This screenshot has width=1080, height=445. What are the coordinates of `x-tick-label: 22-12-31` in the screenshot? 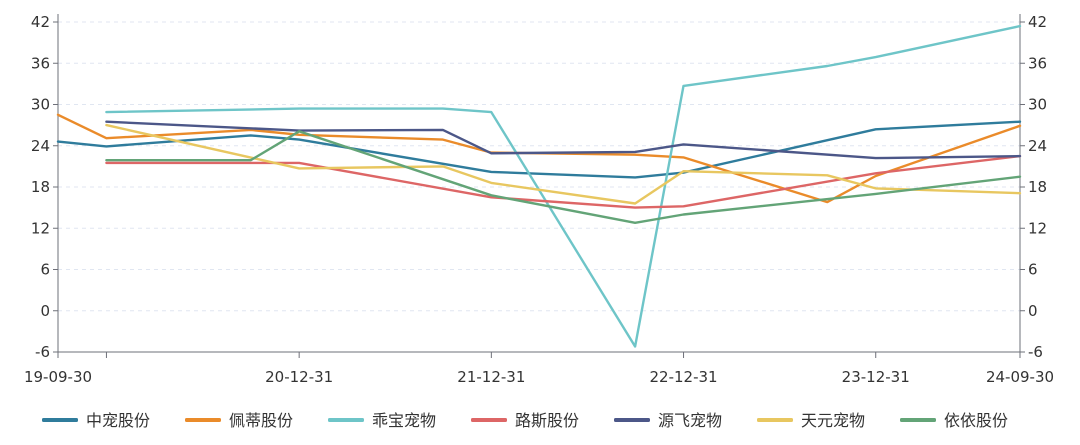 It's located at (683, 377).